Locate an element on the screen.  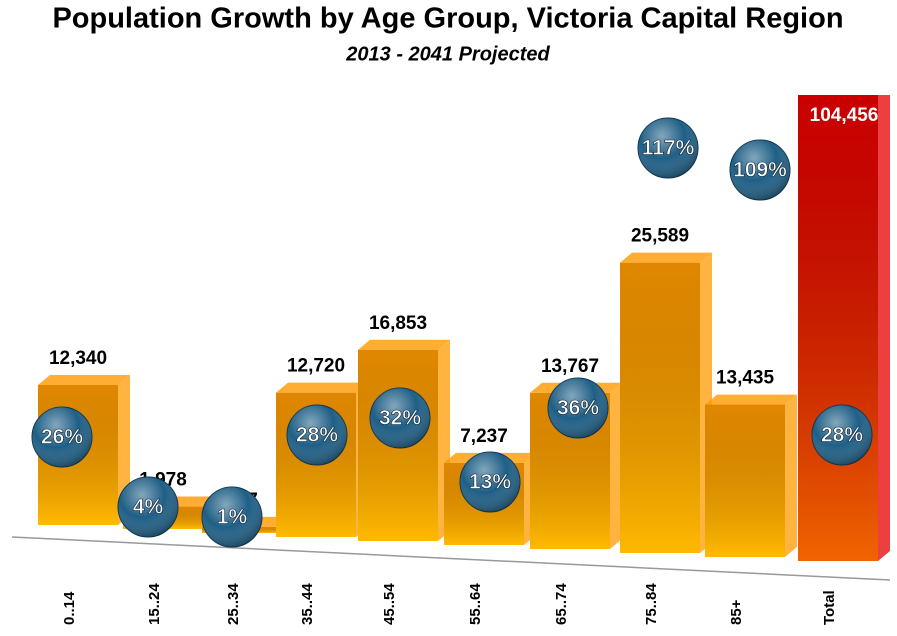
value-label: 13,435 is located at coordinates (745, 378).